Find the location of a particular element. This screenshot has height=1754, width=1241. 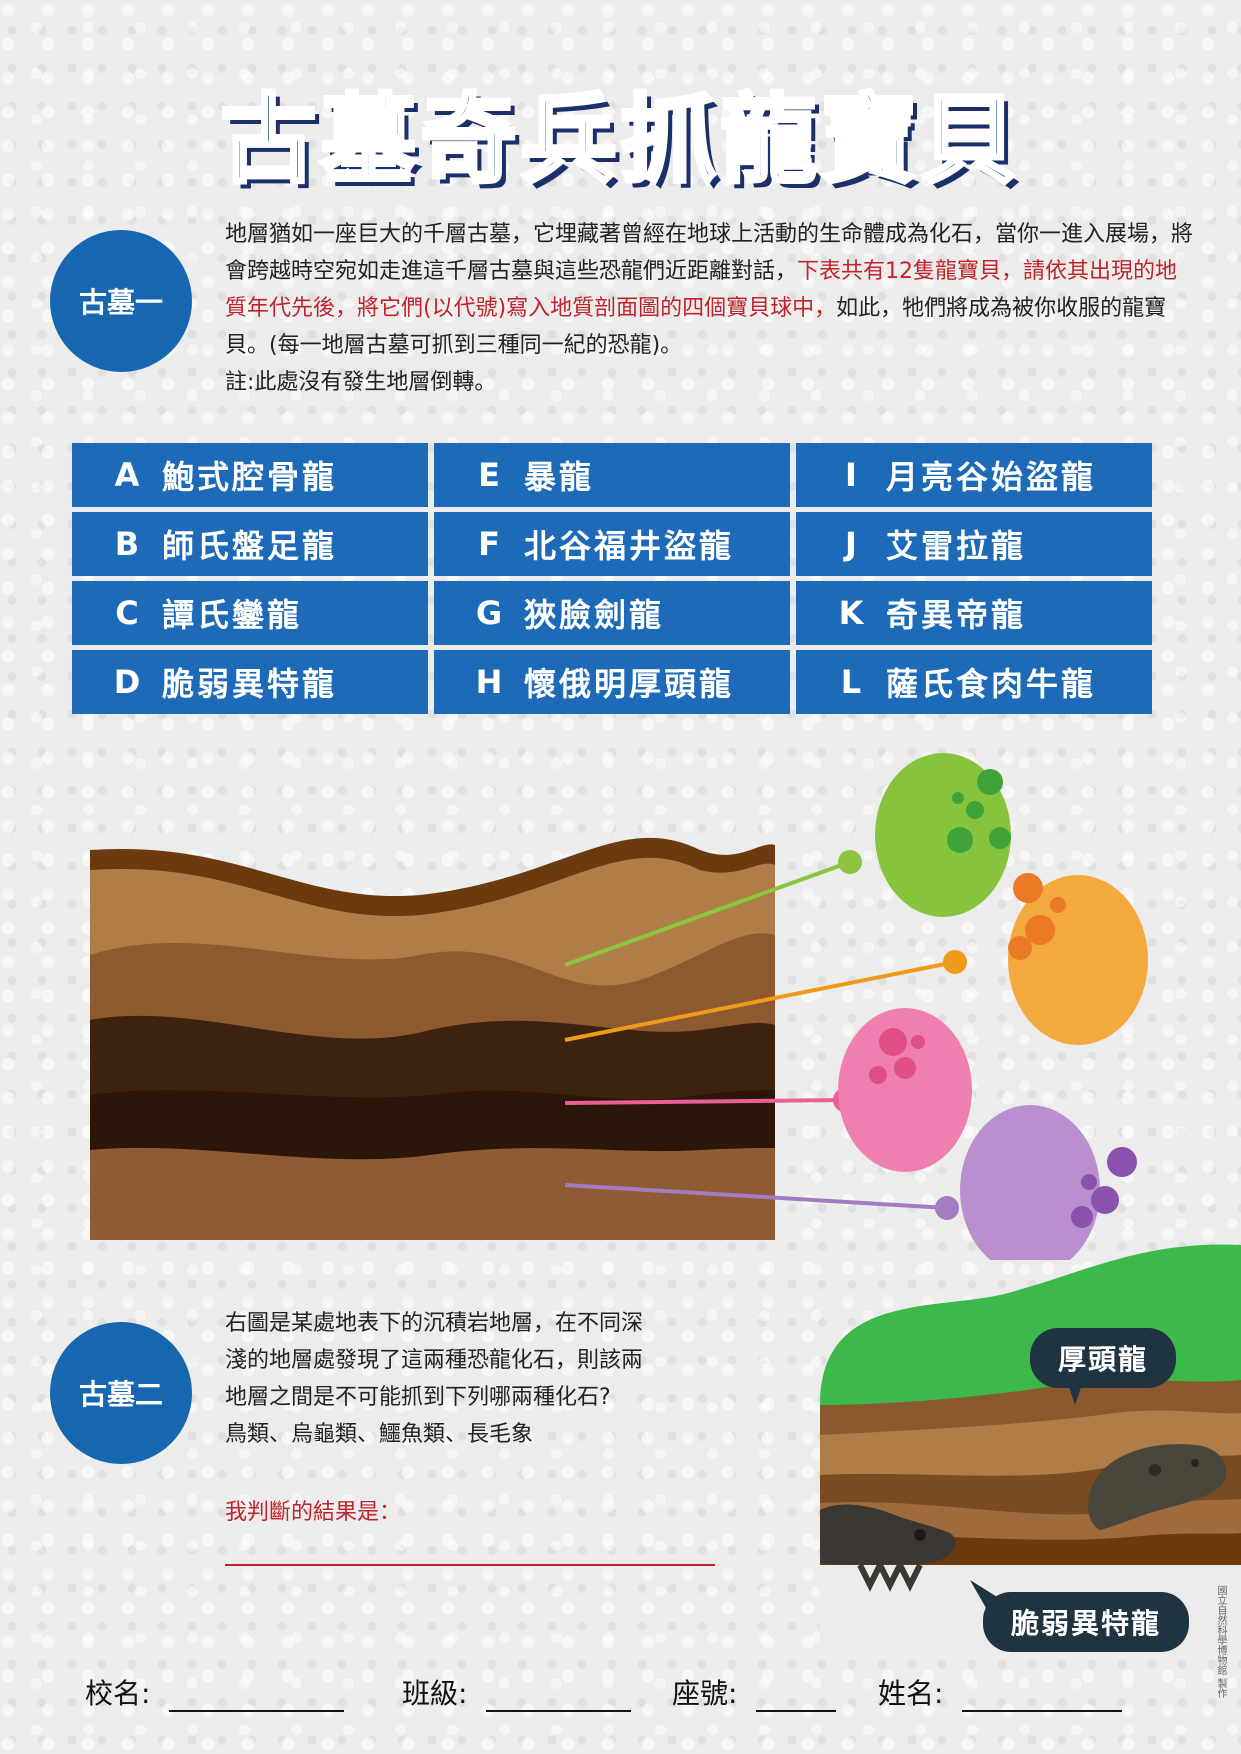

label-allosaurus: 脆弱異特龍 is located at coordinates (1086, 1622).